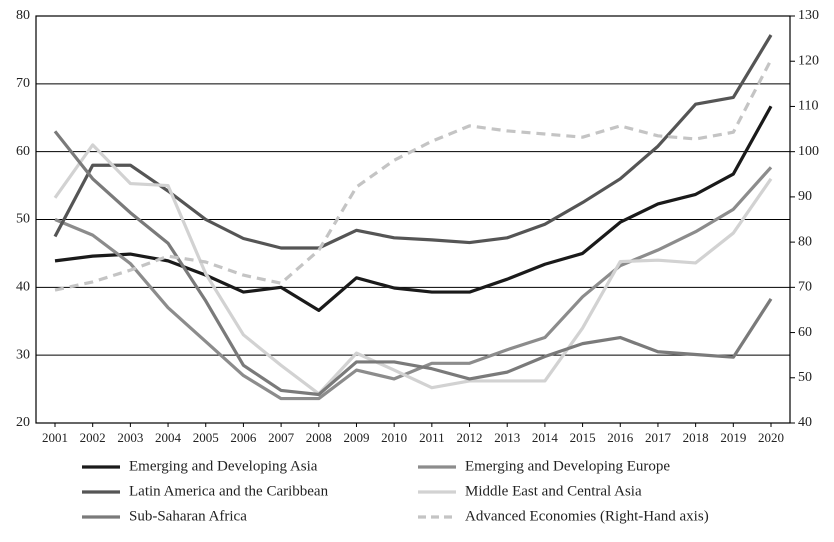 The height and width of the screenshot is (542, 834). What do you see at coordinates (243, 437) in the screenshot?
I see `x-tick-label: 2006` at bounding box center [243, 437].